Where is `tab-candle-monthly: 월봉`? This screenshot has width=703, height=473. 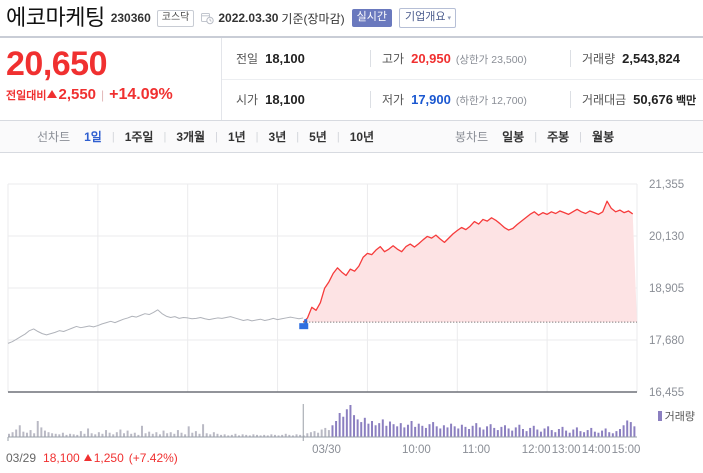 tab-candle-monthly: 월봉 is located at coordinates (603, 137).